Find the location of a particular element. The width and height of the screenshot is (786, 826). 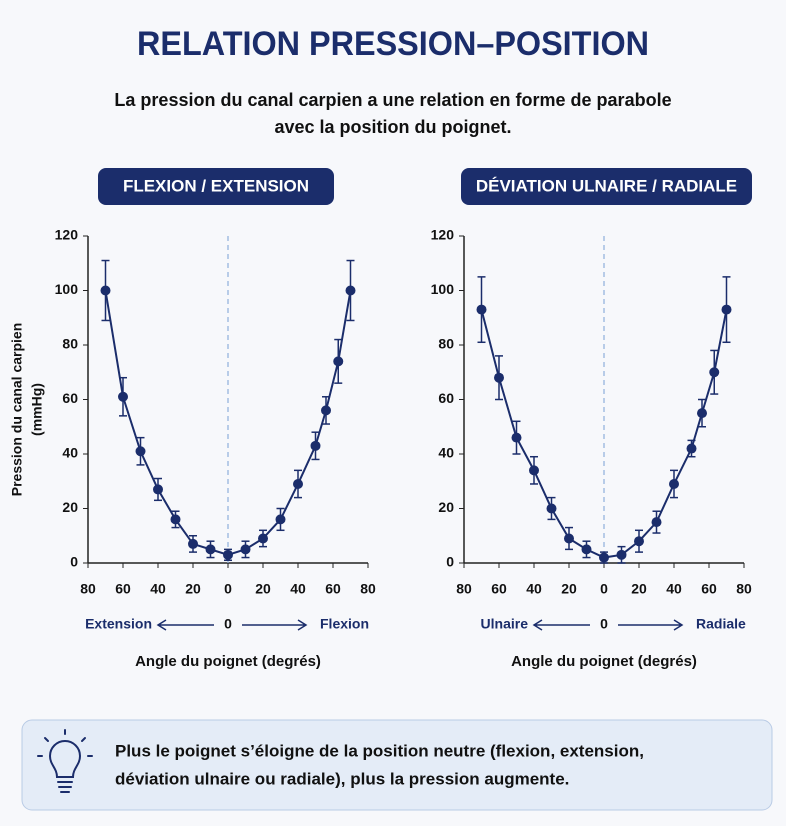

chart-title: DÉVIATION ULNAIRE / RADIALE is located at coordinates (606, 185).